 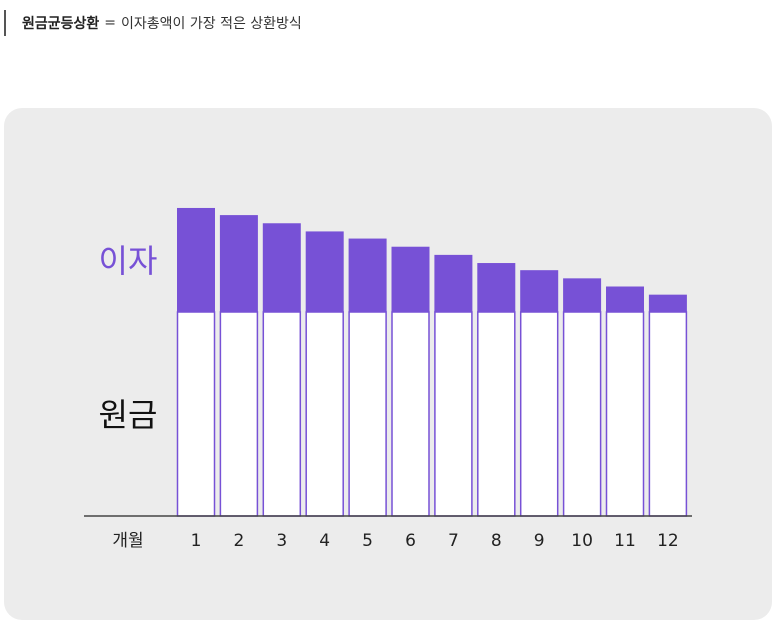 I want to click on caption-equals: =, so click(x=110, y=23).